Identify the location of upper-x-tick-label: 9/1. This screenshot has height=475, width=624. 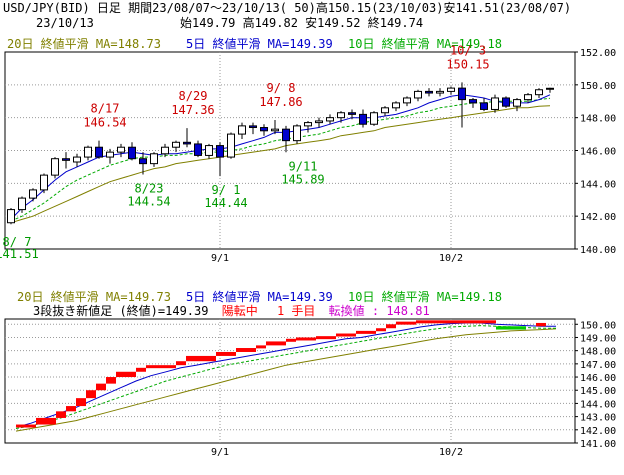
(220, 258).